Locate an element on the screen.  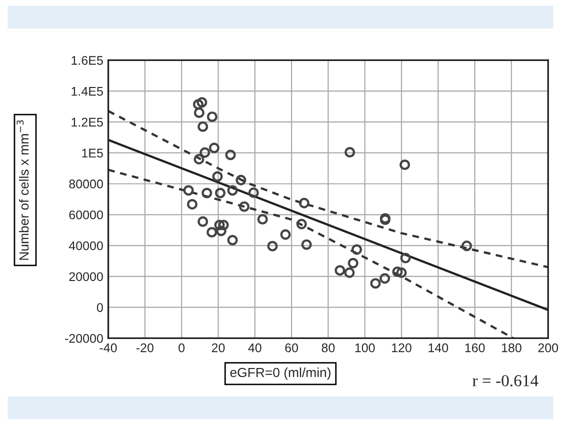
x-tick-label: 100 is located at coordinates (365, 347).